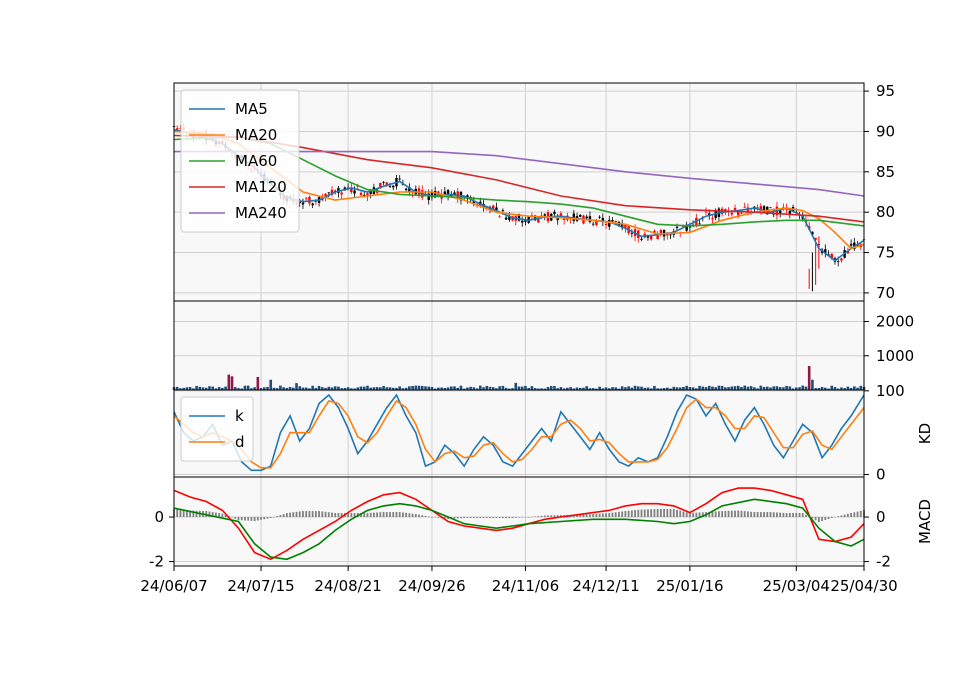 Image resolution: width=960 pixels, height=694 pixels. I want to click on line-macd-dif, so click(519, 524).